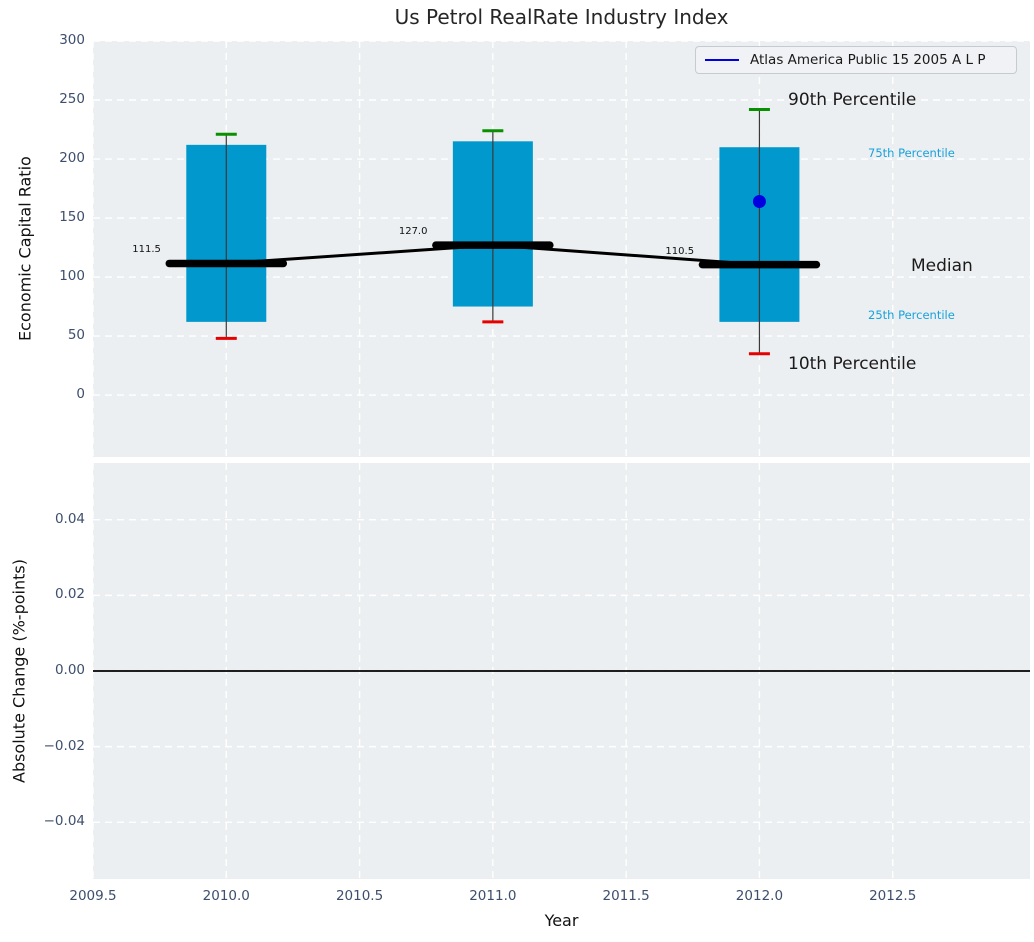 The width and height of the screenshot is (1034, 942). Describe the element at coordinates (868, 60) in the screenshot. I see `legend-label: Atlas America Public 15 2005 A L P` at that location.